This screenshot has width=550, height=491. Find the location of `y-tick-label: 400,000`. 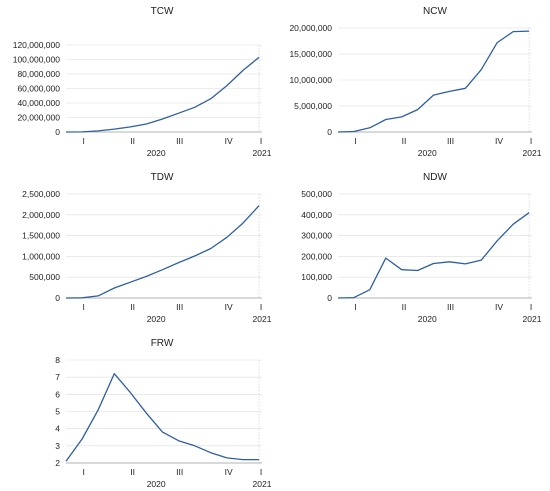

y-tick-label: 400,000 is located at coordinates (316, 215).